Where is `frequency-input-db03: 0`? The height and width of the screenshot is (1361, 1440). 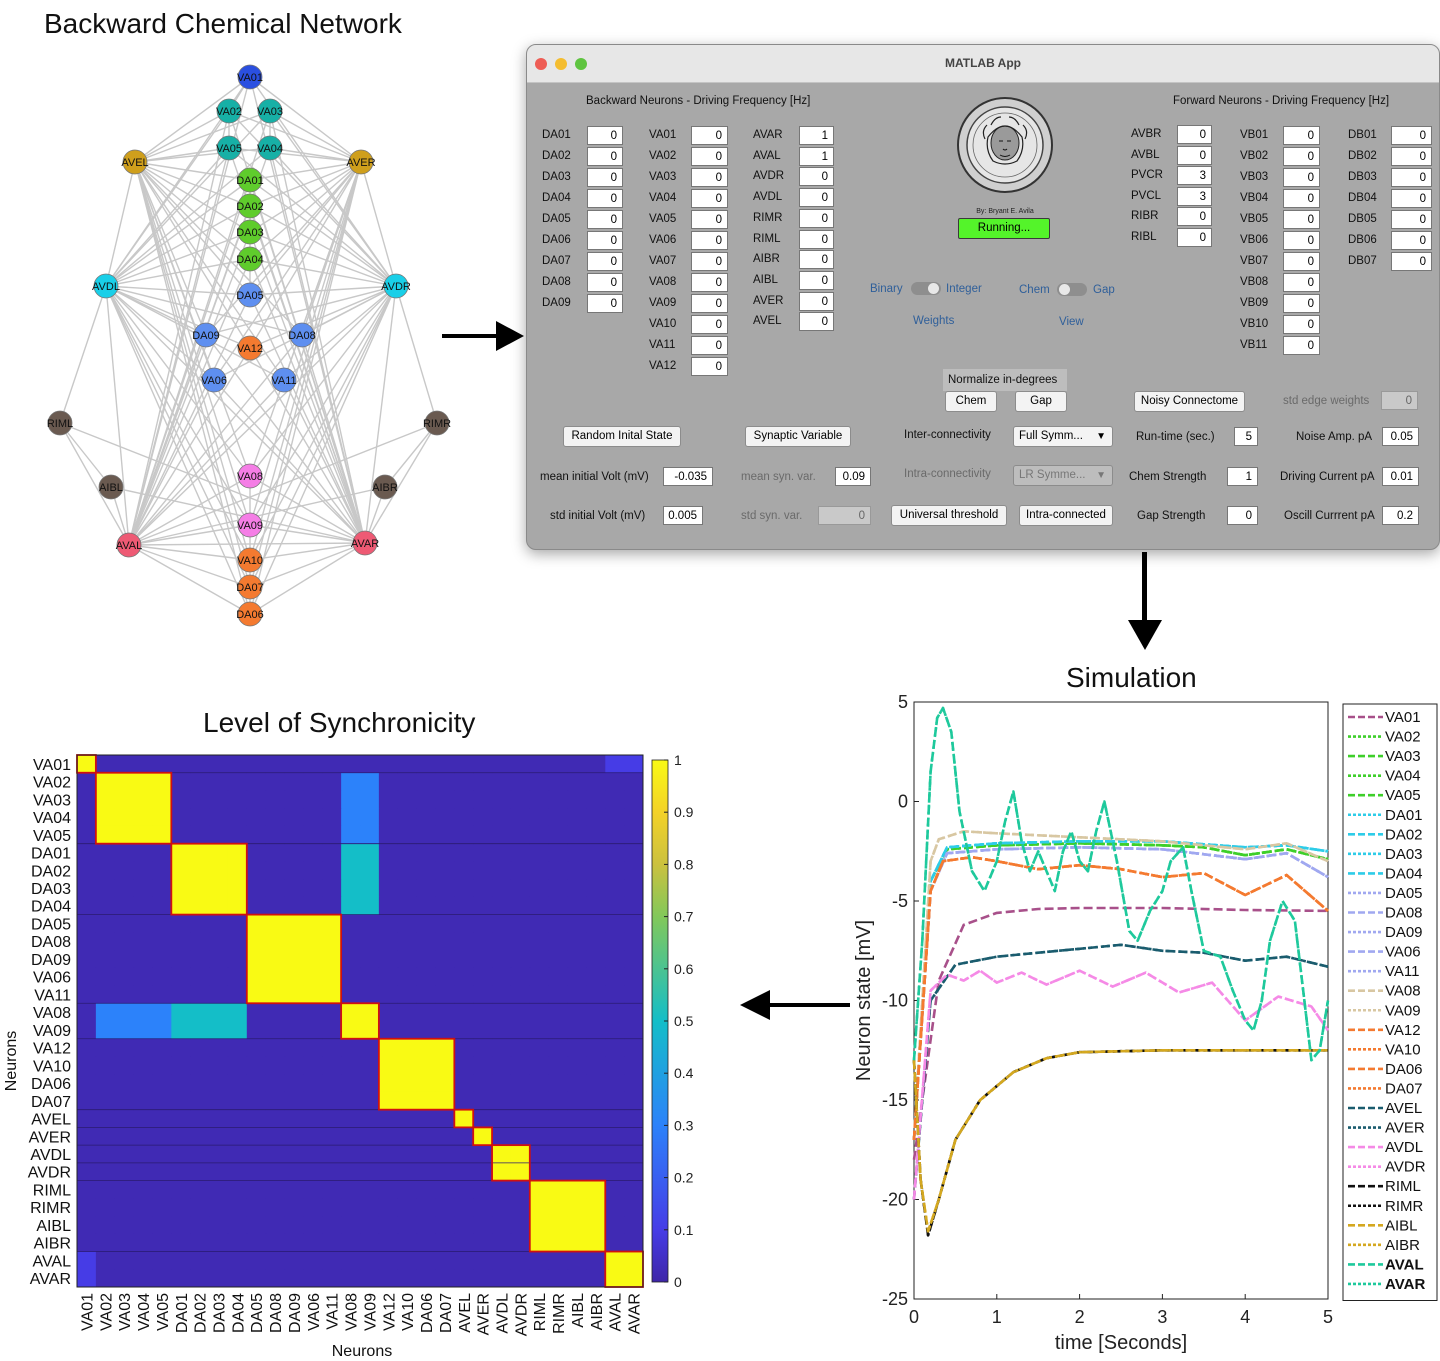 frequency-input-db03: 0 is located at coordinates (1411, 177).